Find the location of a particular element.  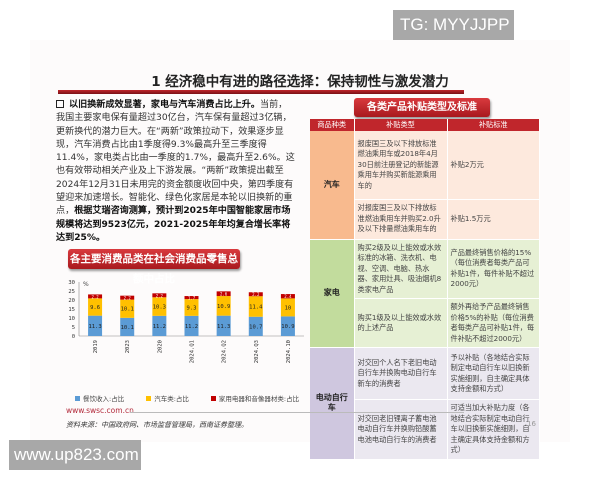

legend-label: 餐饮收入:占比 is located at coordinates (104, 399).